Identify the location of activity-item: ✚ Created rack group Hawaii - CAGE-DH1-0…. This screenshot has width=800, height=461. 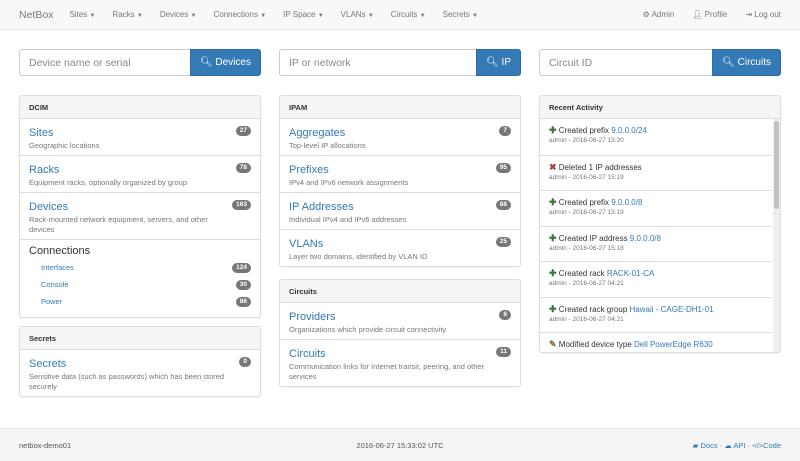
(656, 314).